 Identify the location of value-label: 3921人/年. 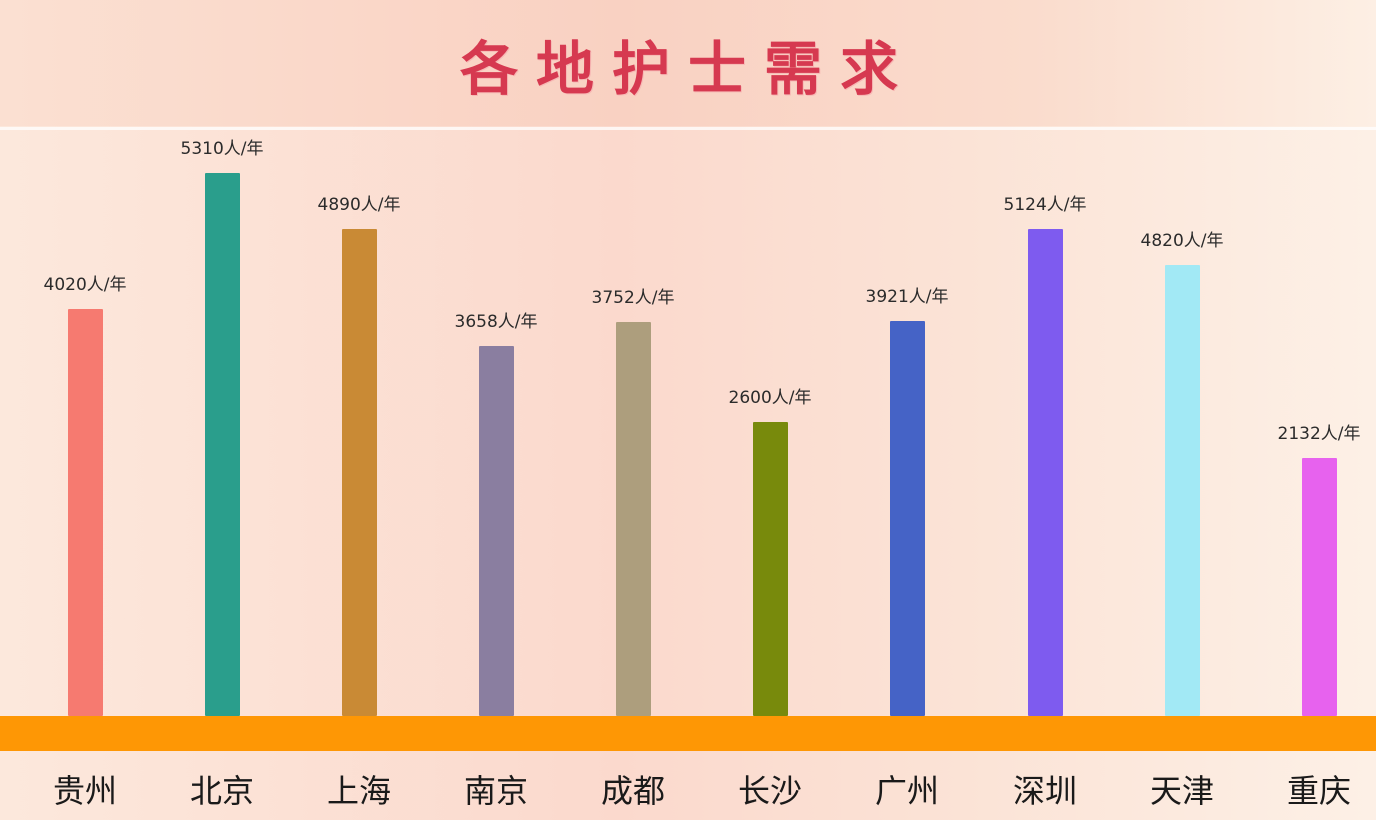
(907, 297).